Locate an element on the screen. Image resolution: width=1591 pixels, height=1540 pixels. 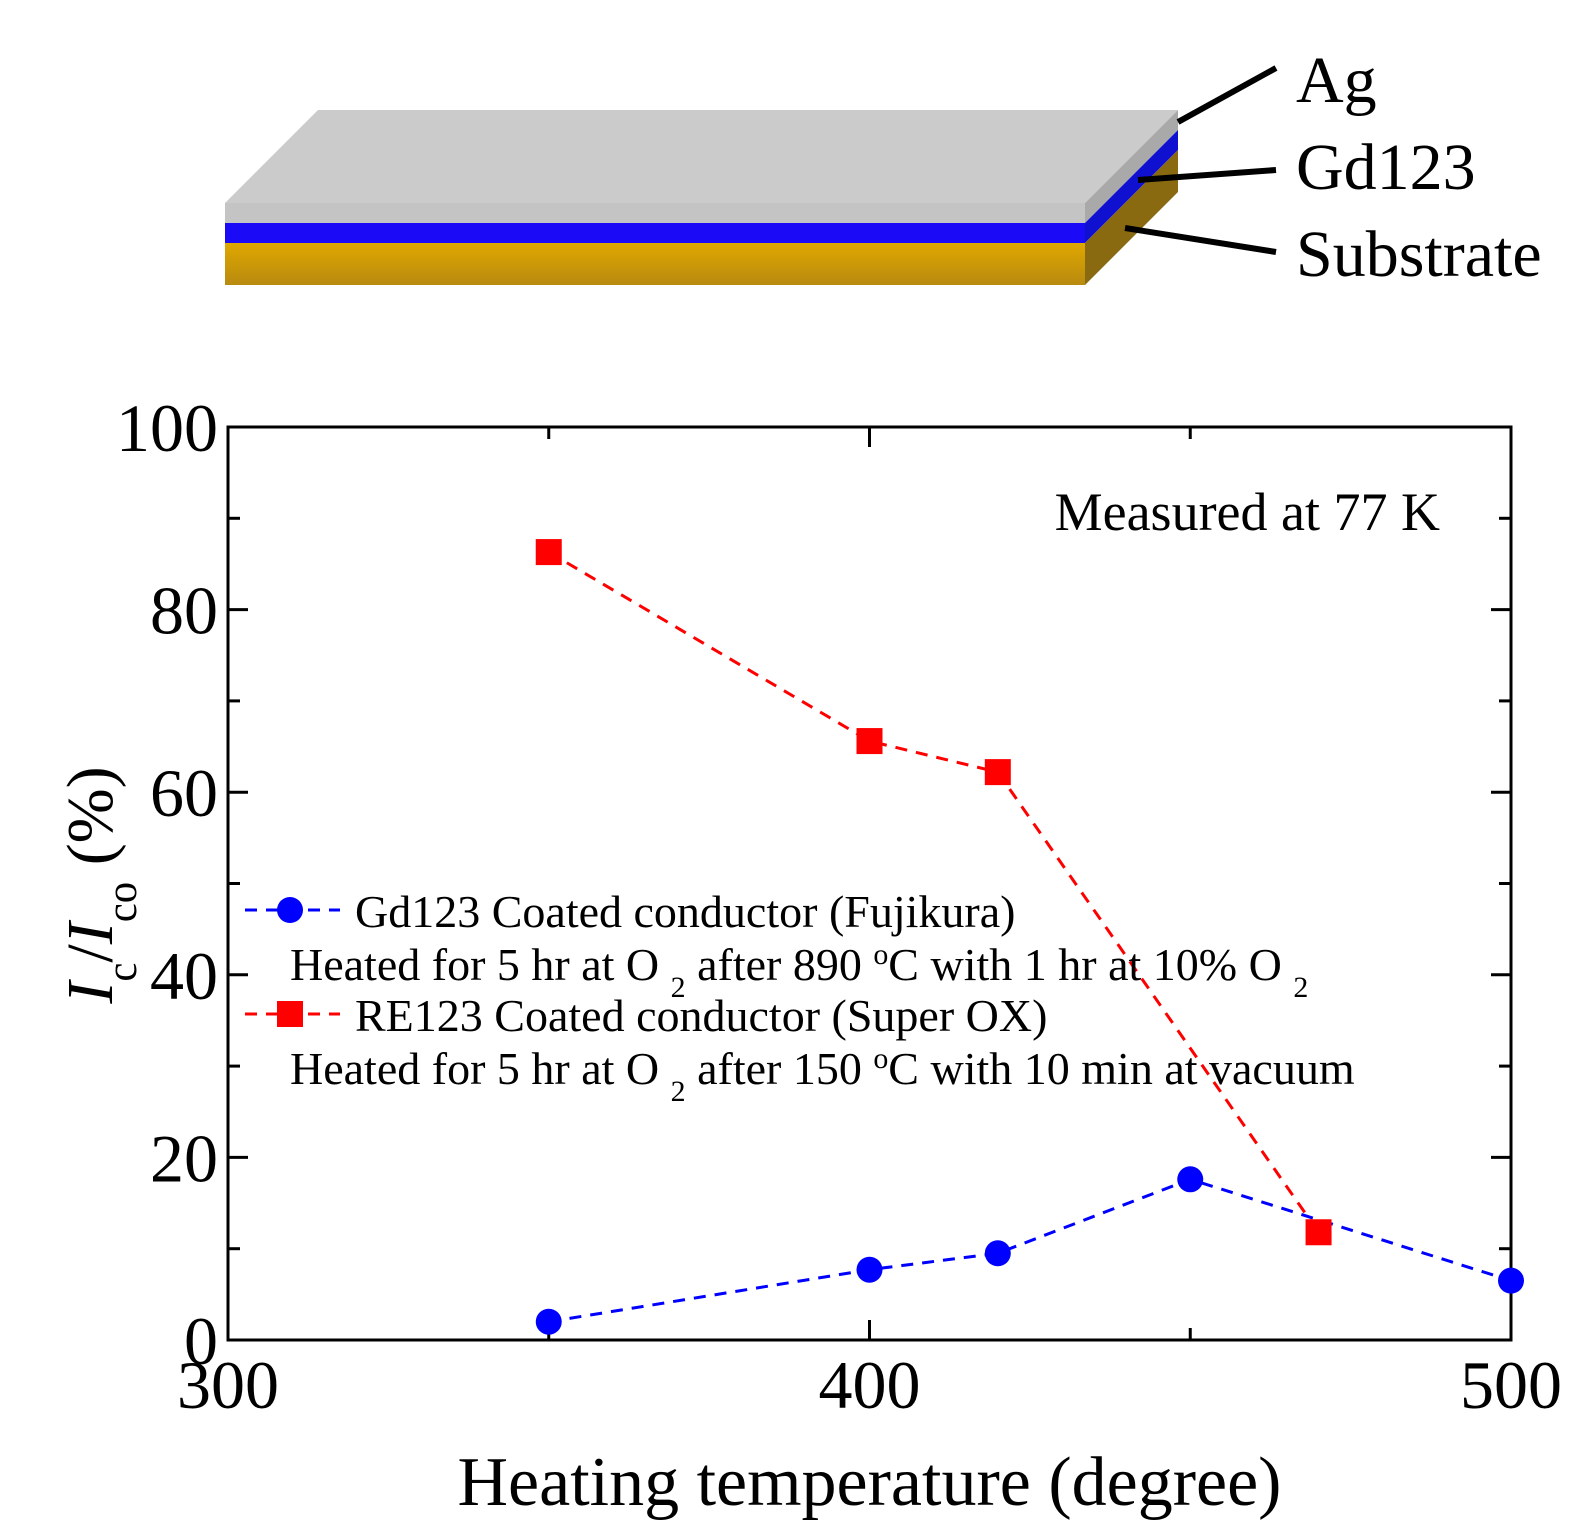
y-tick-label: 0 is located at coordinates (201, 1341).